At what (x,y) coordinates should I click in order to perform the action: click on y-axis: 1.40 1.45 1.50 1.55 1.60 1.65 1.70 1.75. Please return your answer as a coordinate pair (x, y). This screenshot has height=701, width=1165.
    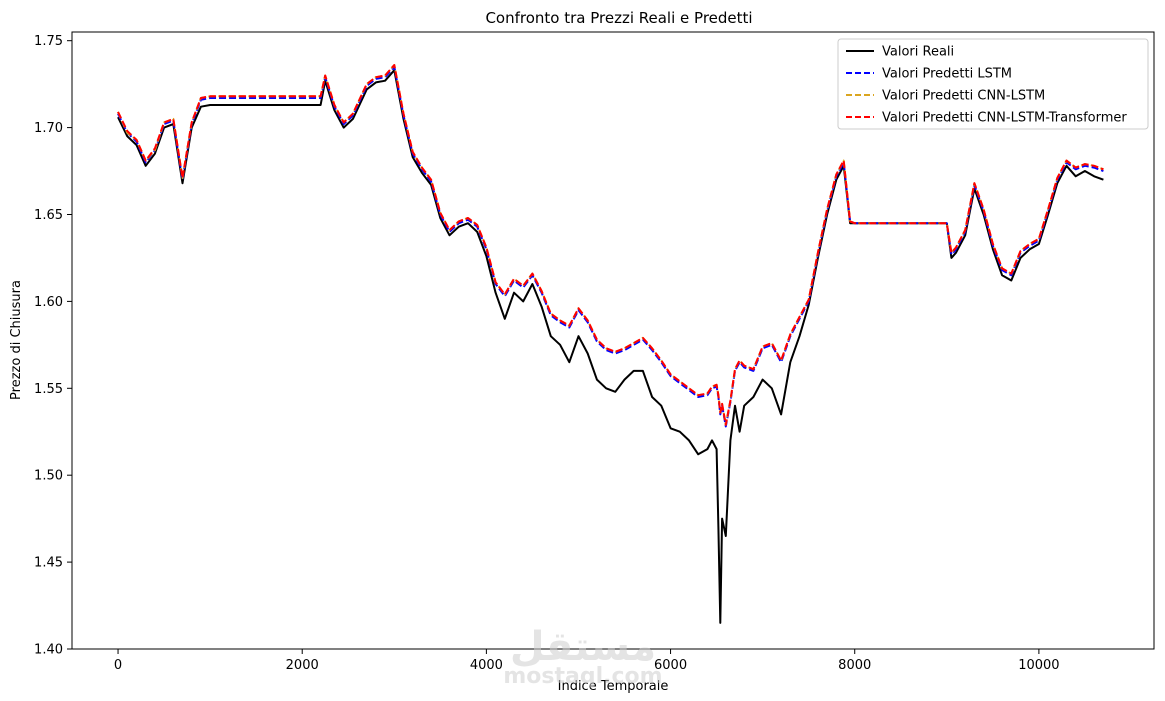
    Looking at the image, I should click on (53, 346).